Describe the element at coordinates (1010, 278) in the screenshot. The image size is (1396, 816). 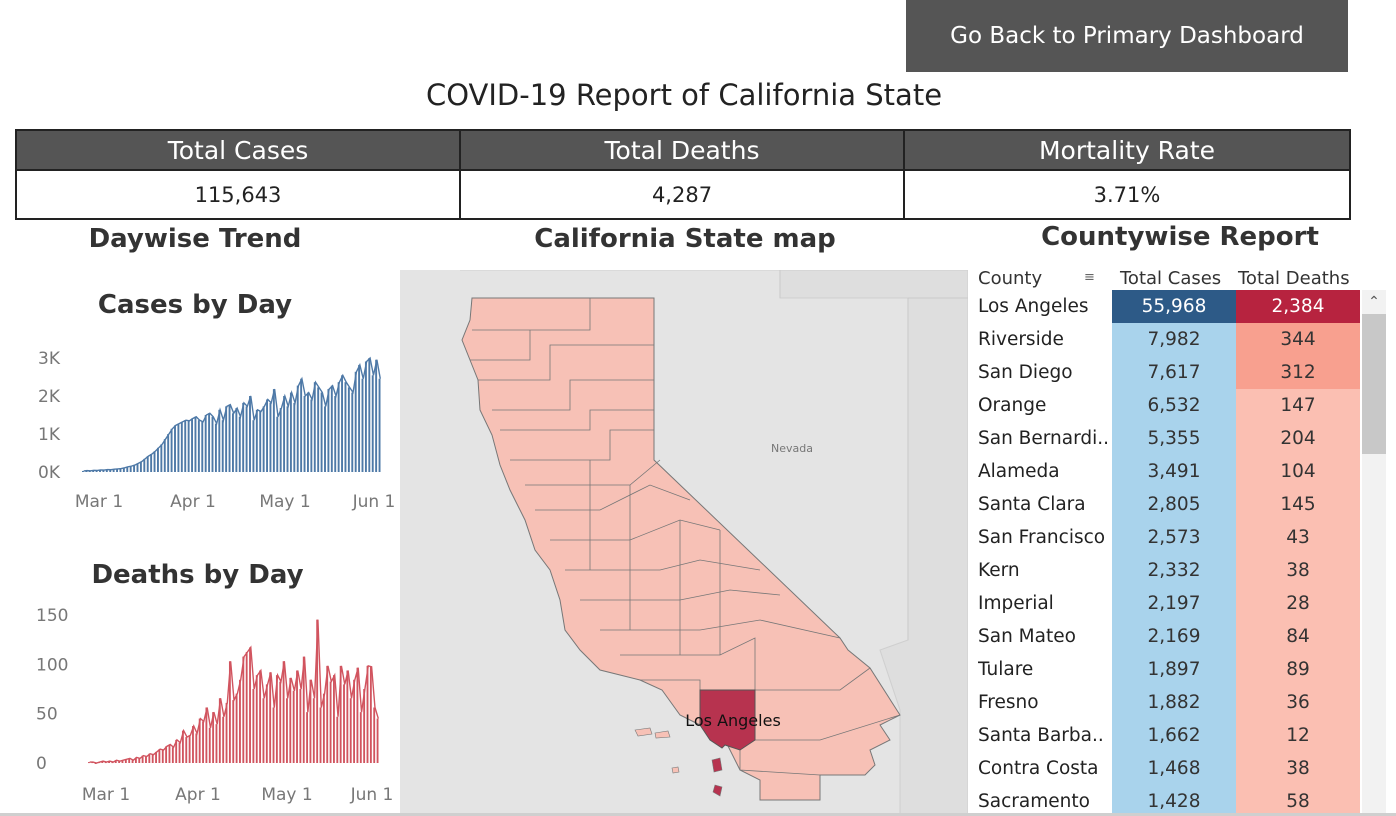
I see `header-county: County` at that location.